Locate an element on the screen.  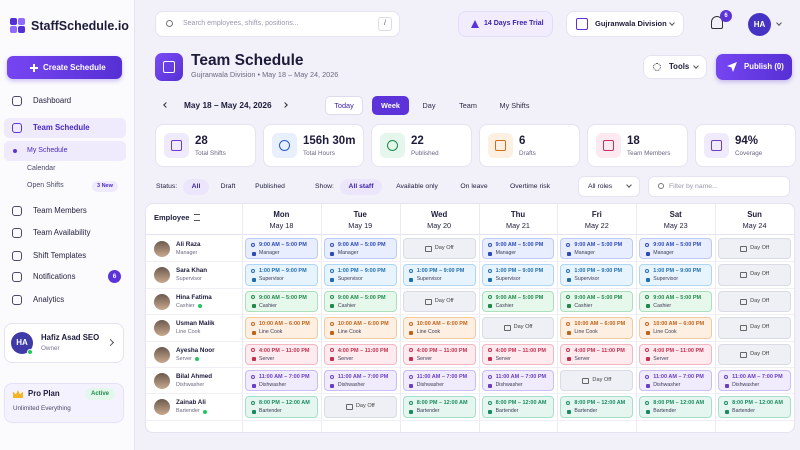
status-filter: Draft is located at coordinates (228, 186).